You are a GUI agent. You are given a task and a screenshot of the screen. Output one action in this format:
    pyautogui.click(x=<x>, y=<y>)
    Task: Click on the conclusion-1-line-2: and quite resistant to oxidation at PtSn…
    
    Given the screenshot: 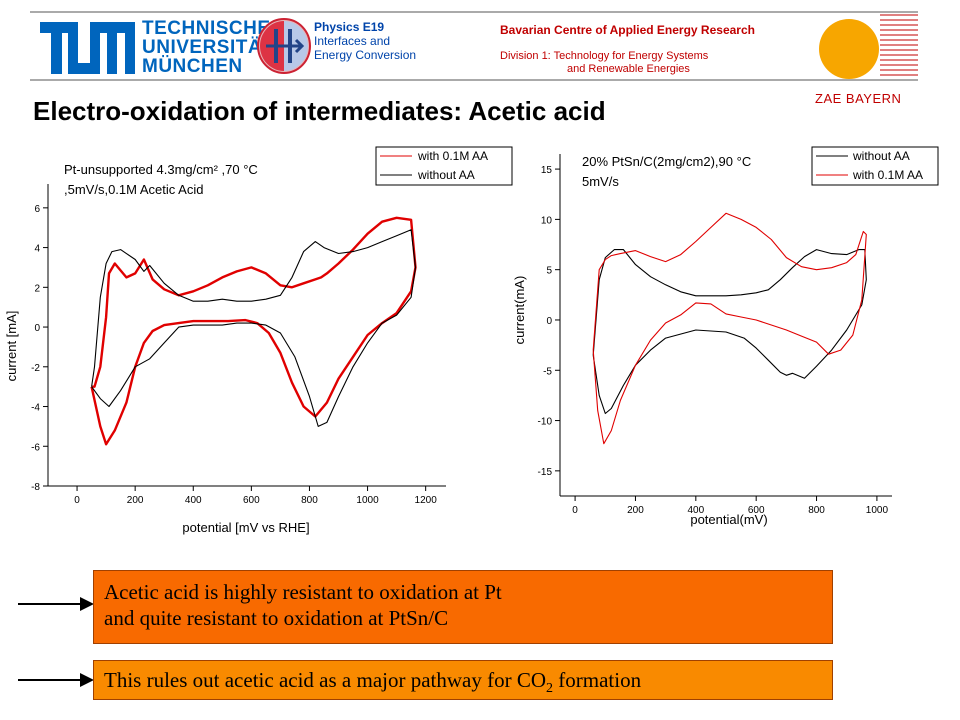 What is the action you would take?
    pyautogui.click(x=276, y=618)
    